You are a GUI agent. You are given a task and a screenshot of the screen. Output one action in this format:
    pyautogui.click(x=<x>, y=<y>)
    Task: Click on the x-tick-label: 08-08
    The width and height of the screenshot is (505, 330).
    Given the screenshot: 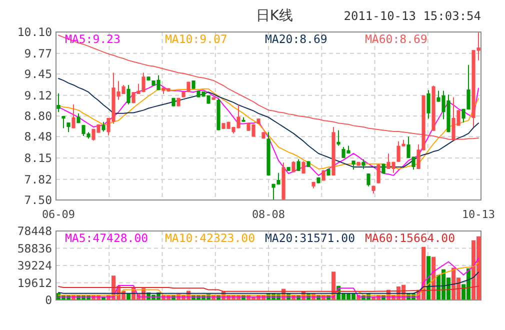 What is the action you would take?
    pyautogui.click(x=269, y=214)
    